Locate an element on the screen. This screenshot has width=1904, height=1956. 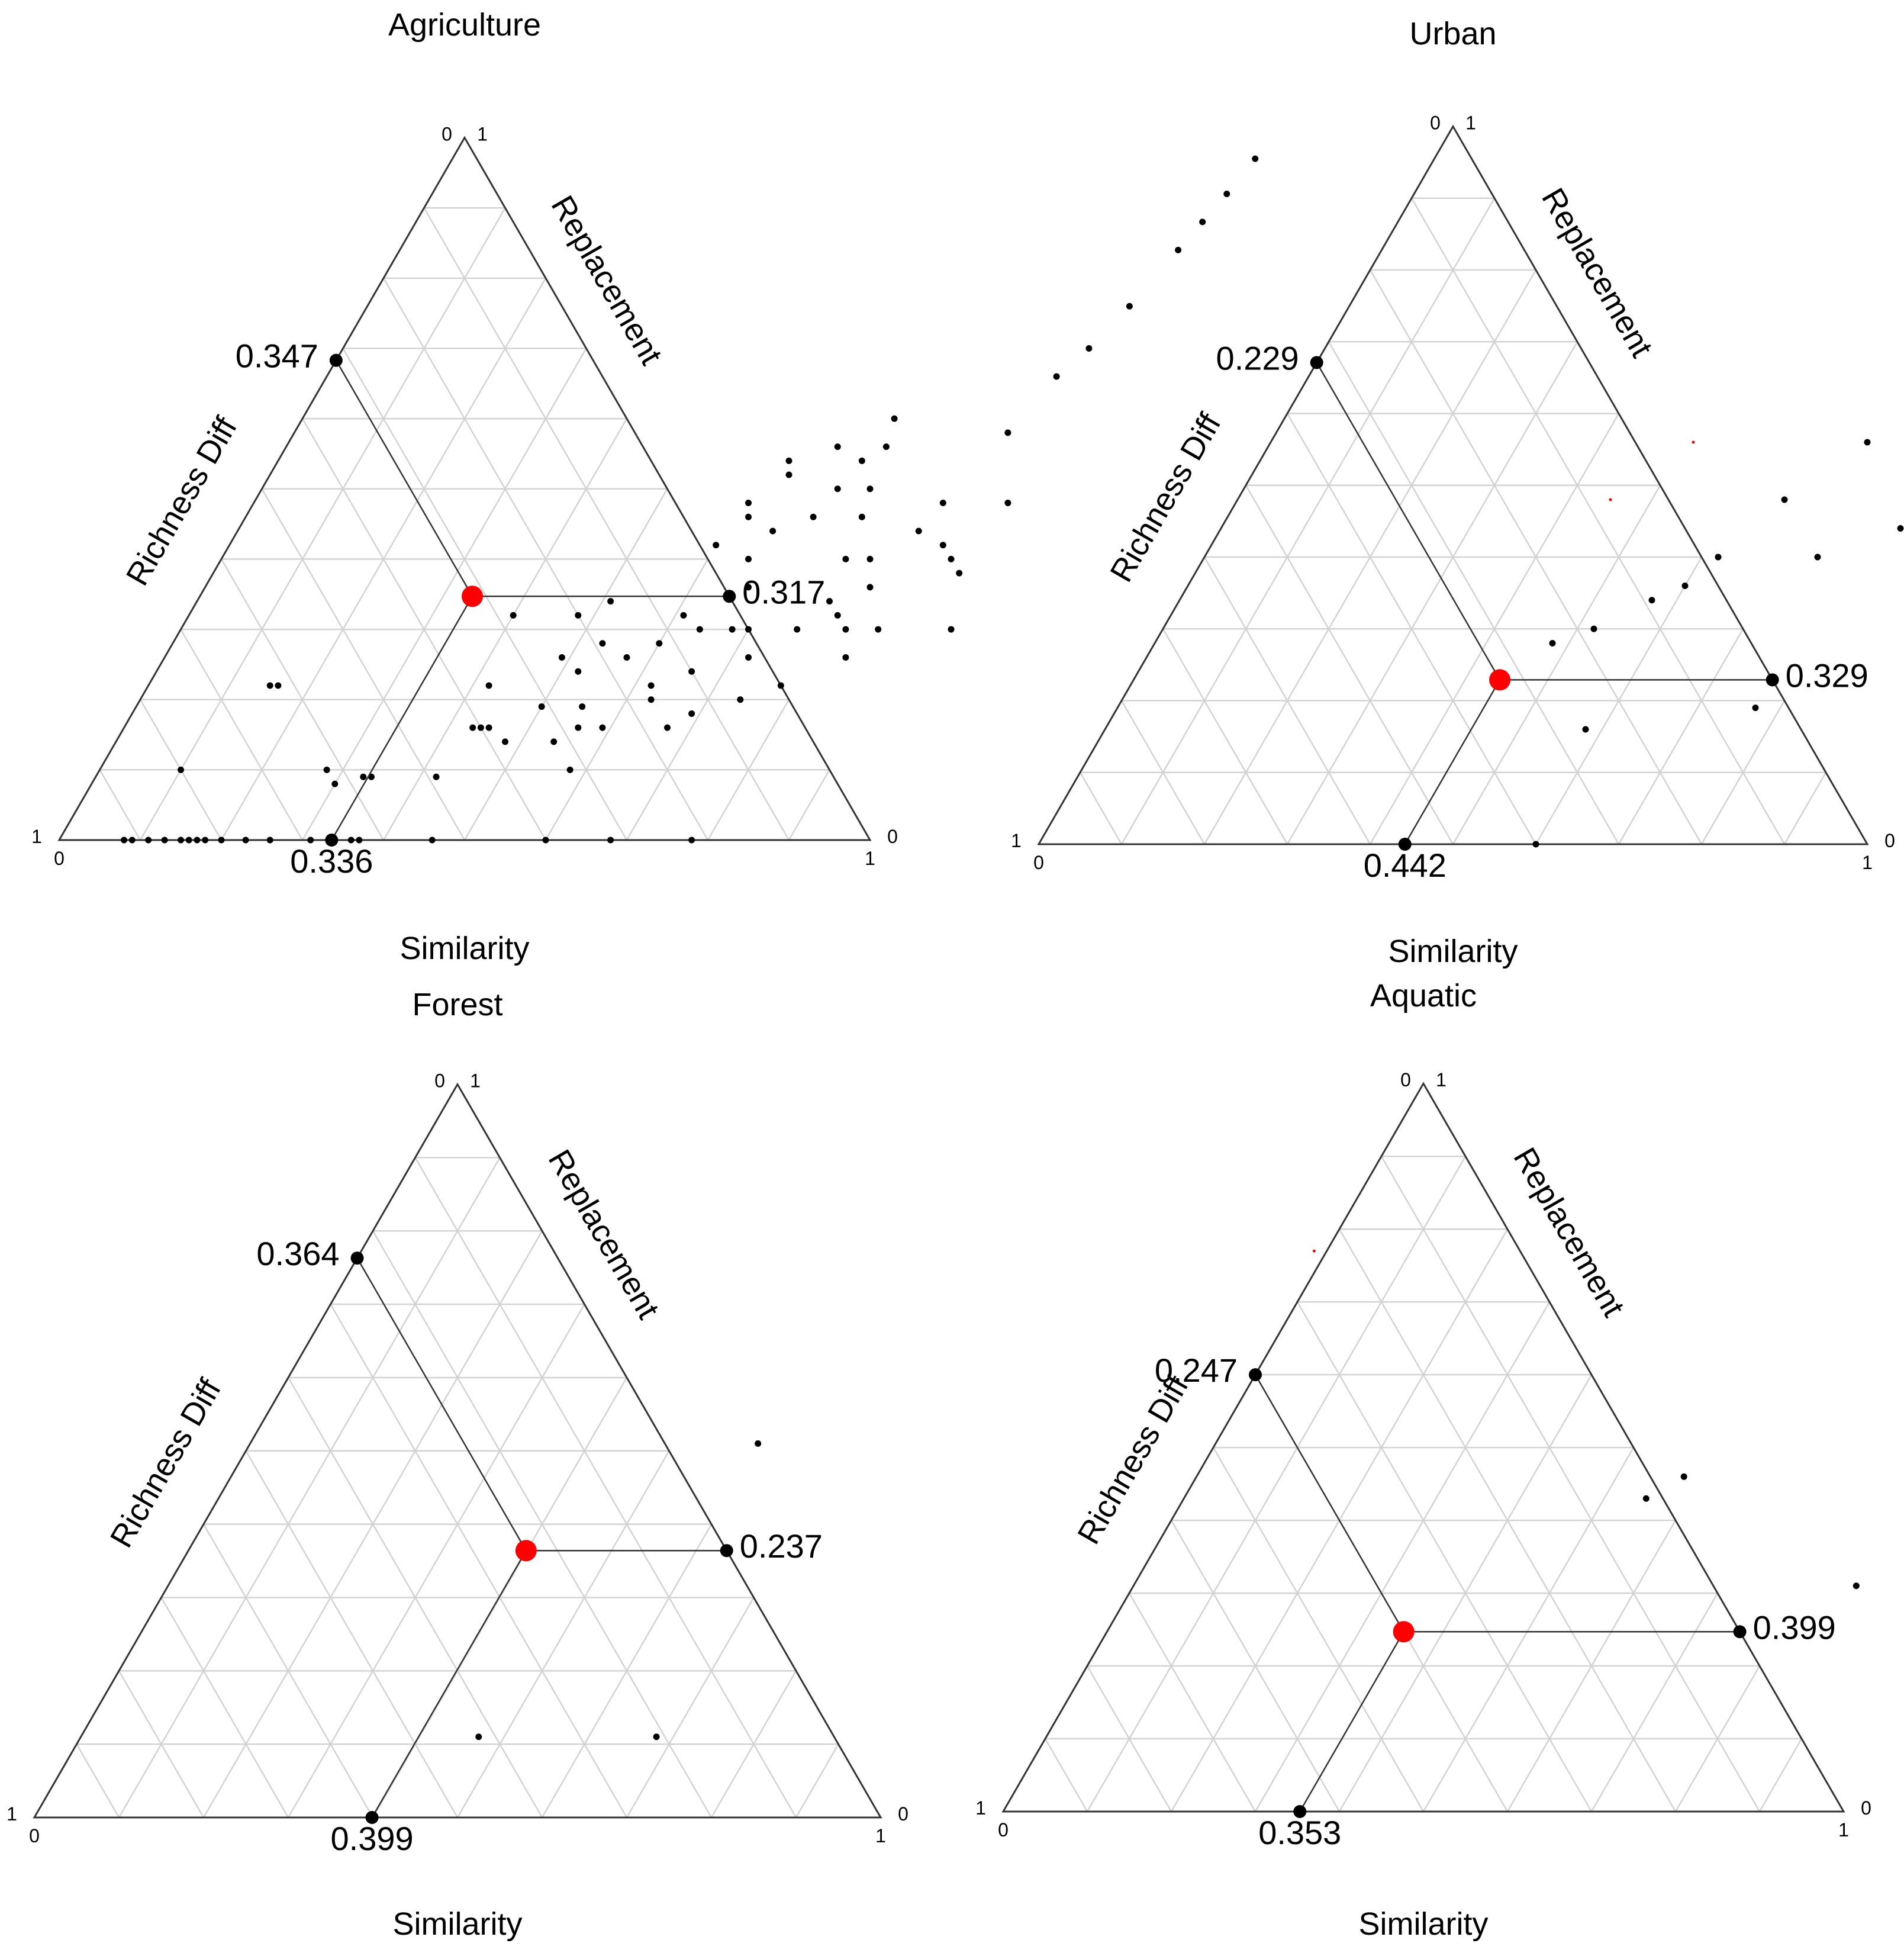
mean-guides: 0.347 0.317 0.336 is located at coordinates (531, 608).